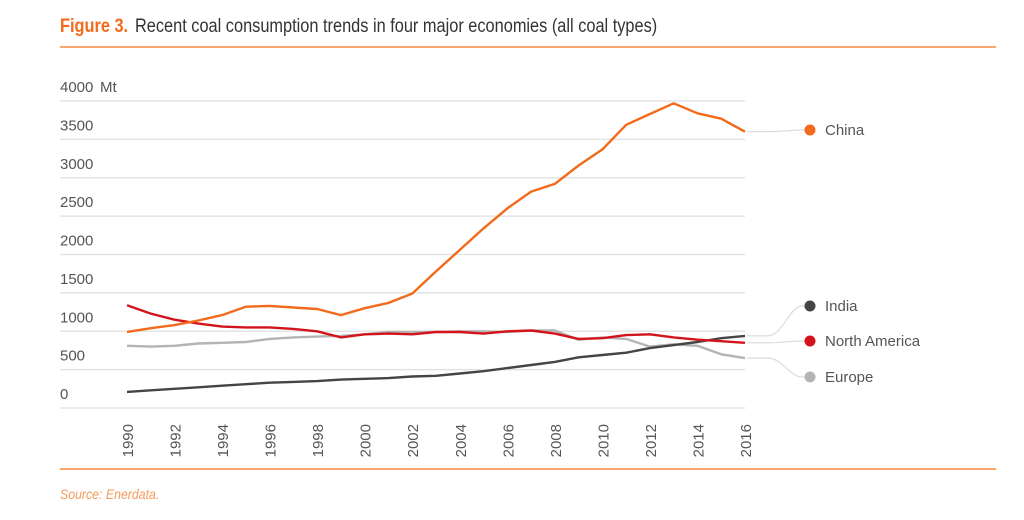 Image resolution: width=1024 pixels, height=520 pixels. I want to click on x-tick-label: 2012, so click(651, 440).